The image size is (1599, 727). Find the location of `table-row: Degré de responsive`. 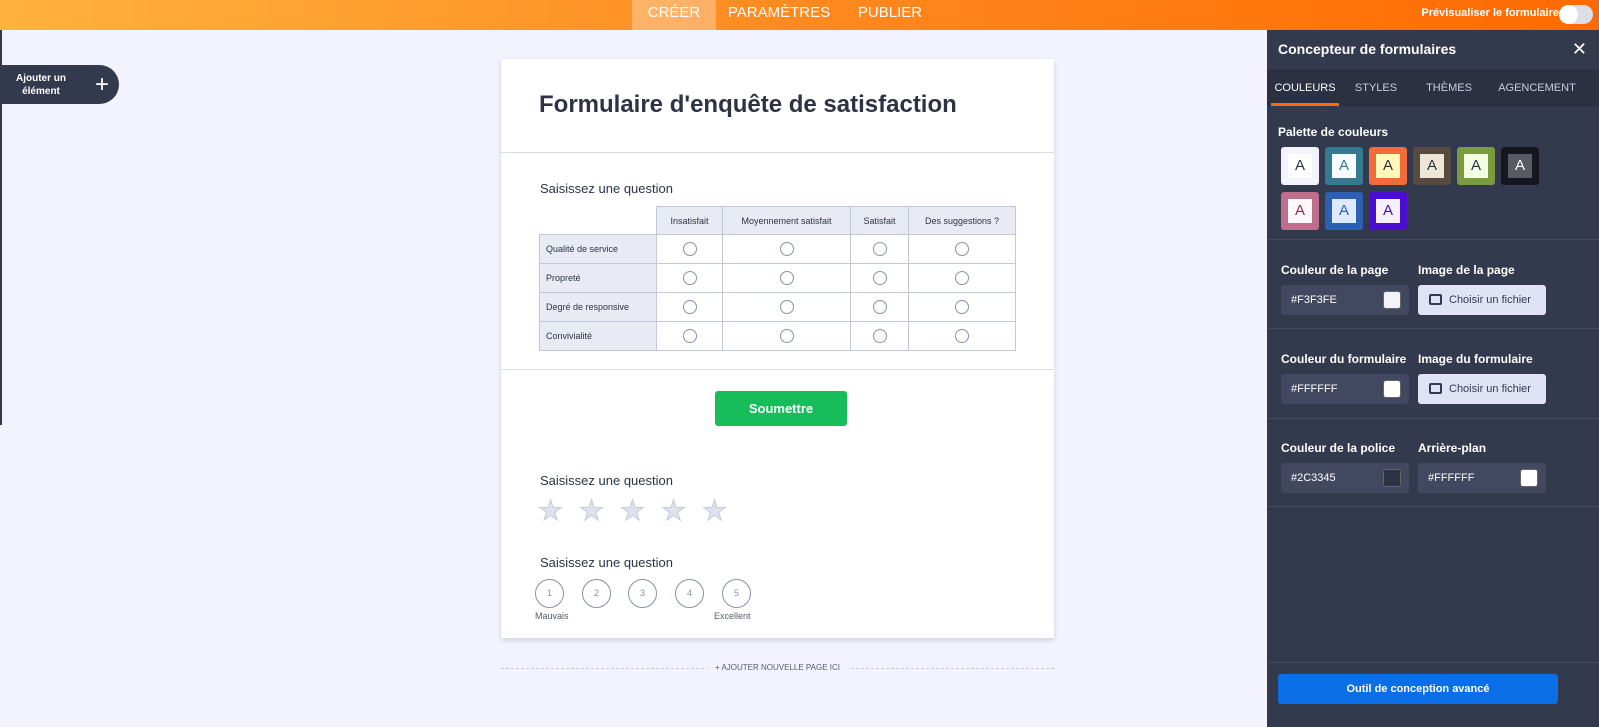

table-row: Degré de responsive is located at coordinates (777, 307).